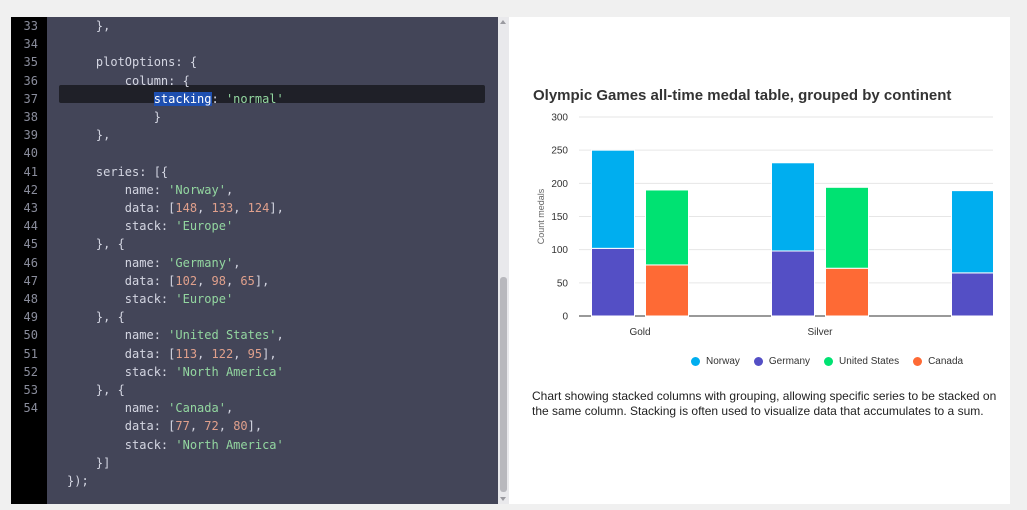 The height and width of the screenshot is (510, 1027). Describe the element at coordinates (255, 353) in the screenshot. I see `code-number: 95` at that location.